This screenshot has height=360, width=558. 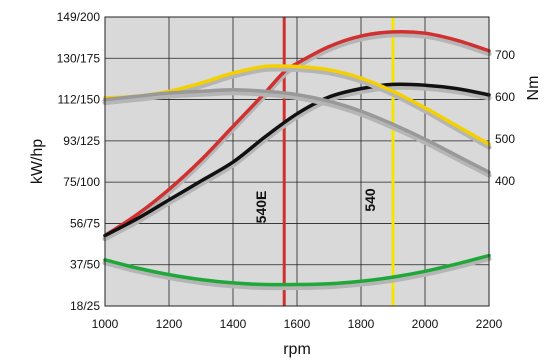 What do you see at coordinates (105, 324) in the screenshot?
I see `x-tick-label: 1000` at bounding box center [105, 324].